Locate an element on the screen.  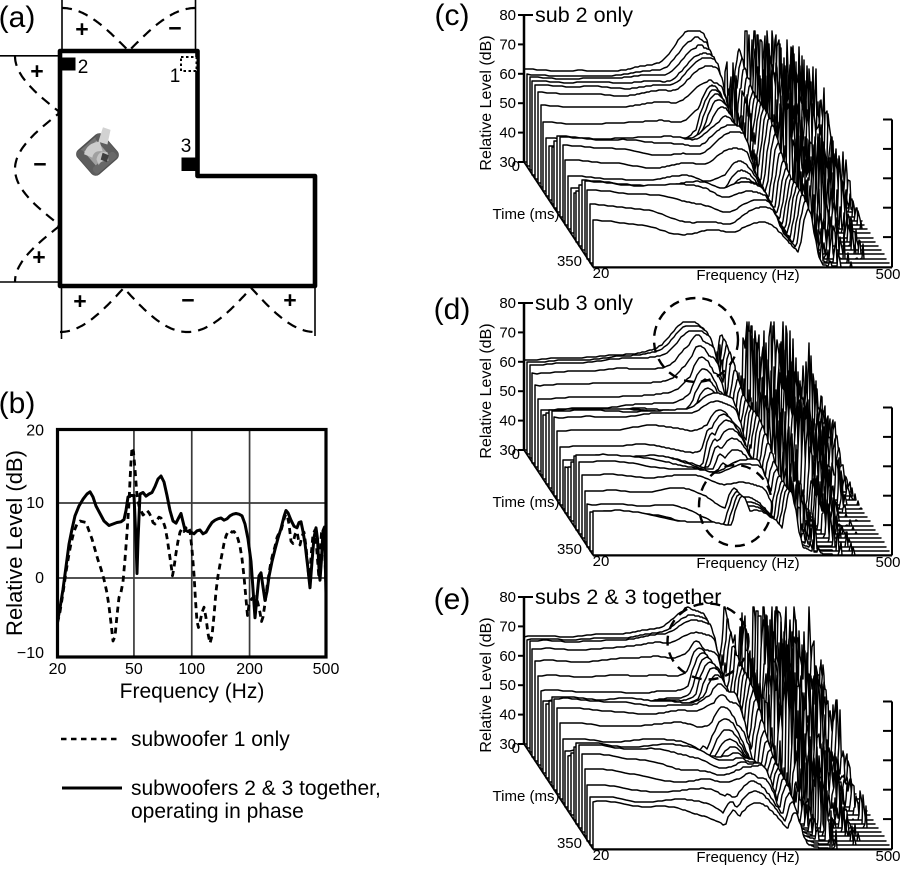
svg-text: 1 is located at coordinates (175, 76).